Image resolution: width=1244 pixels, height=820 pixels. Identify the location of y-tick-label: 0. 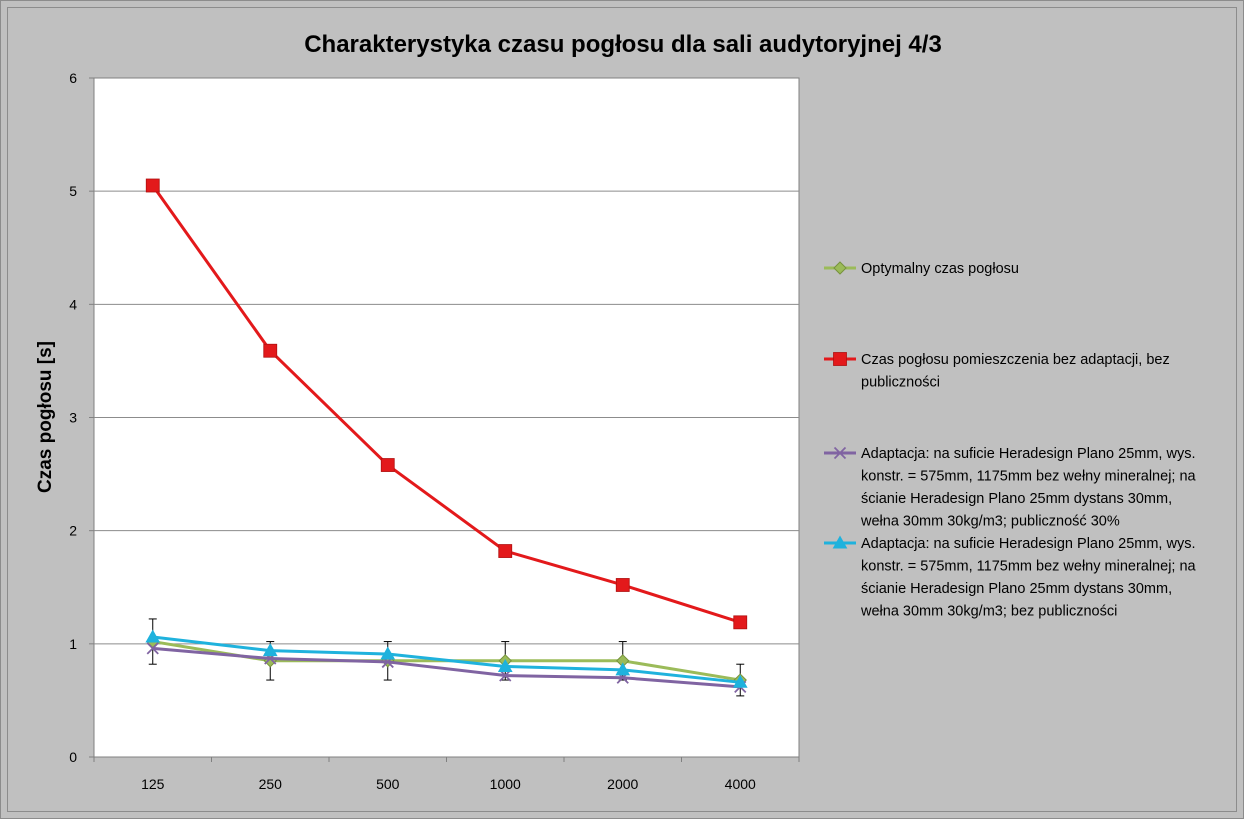
(73, 757).